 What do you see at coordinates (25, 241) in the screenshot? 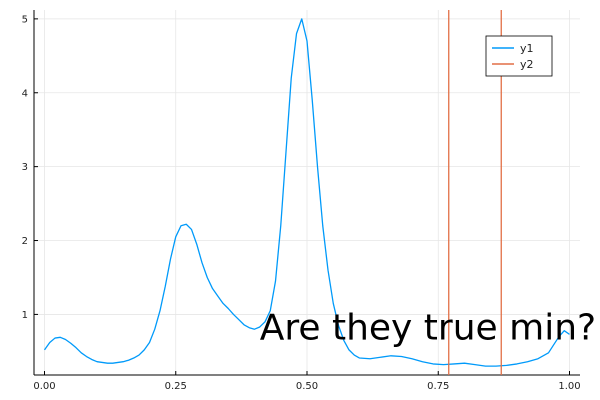
I see `y-tick-label-1: 2` at bounding box center [25, 241].